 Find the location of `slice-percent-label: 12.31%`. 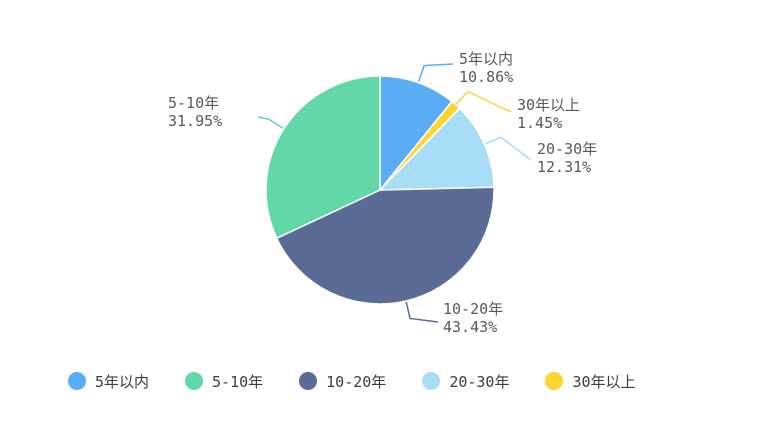

slice-percent-label: 12.31% is located at coordinates (564, 167).